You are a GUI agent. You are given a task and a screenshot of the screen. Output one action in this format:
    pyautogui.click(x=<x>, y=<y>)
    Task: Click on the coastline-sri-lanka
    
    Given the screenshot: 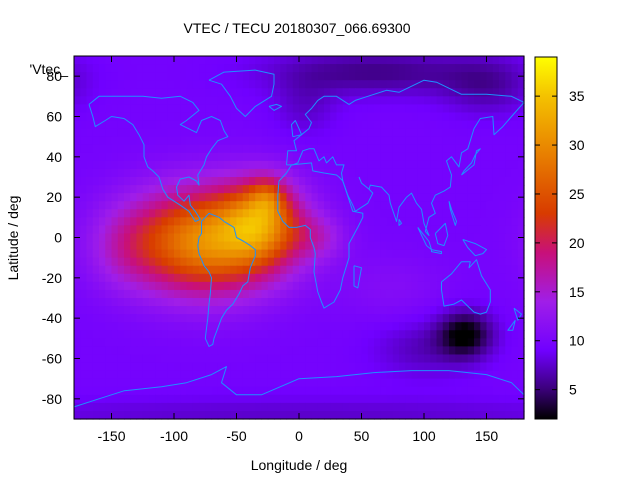 What is the action you would take?
    pyautogui.click(x=400, y=222)
    